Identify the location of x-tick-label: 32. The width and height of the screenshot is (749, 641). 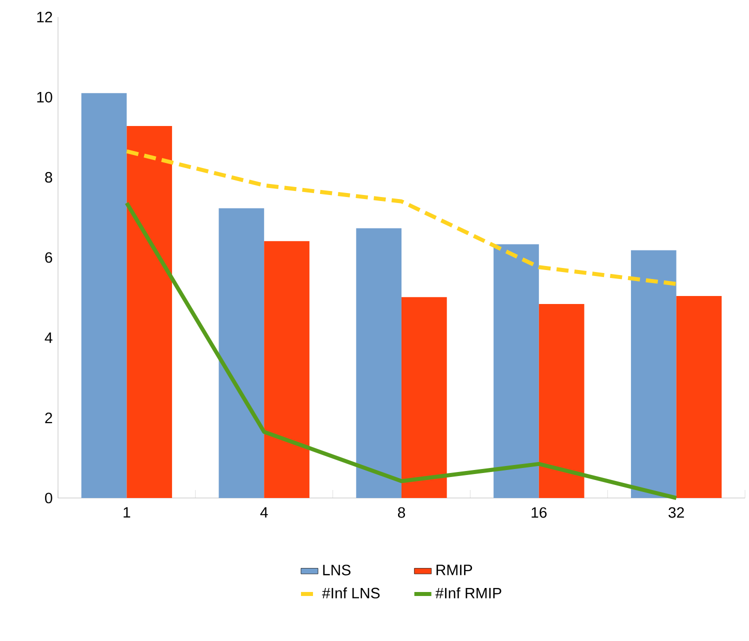
(676, 512).